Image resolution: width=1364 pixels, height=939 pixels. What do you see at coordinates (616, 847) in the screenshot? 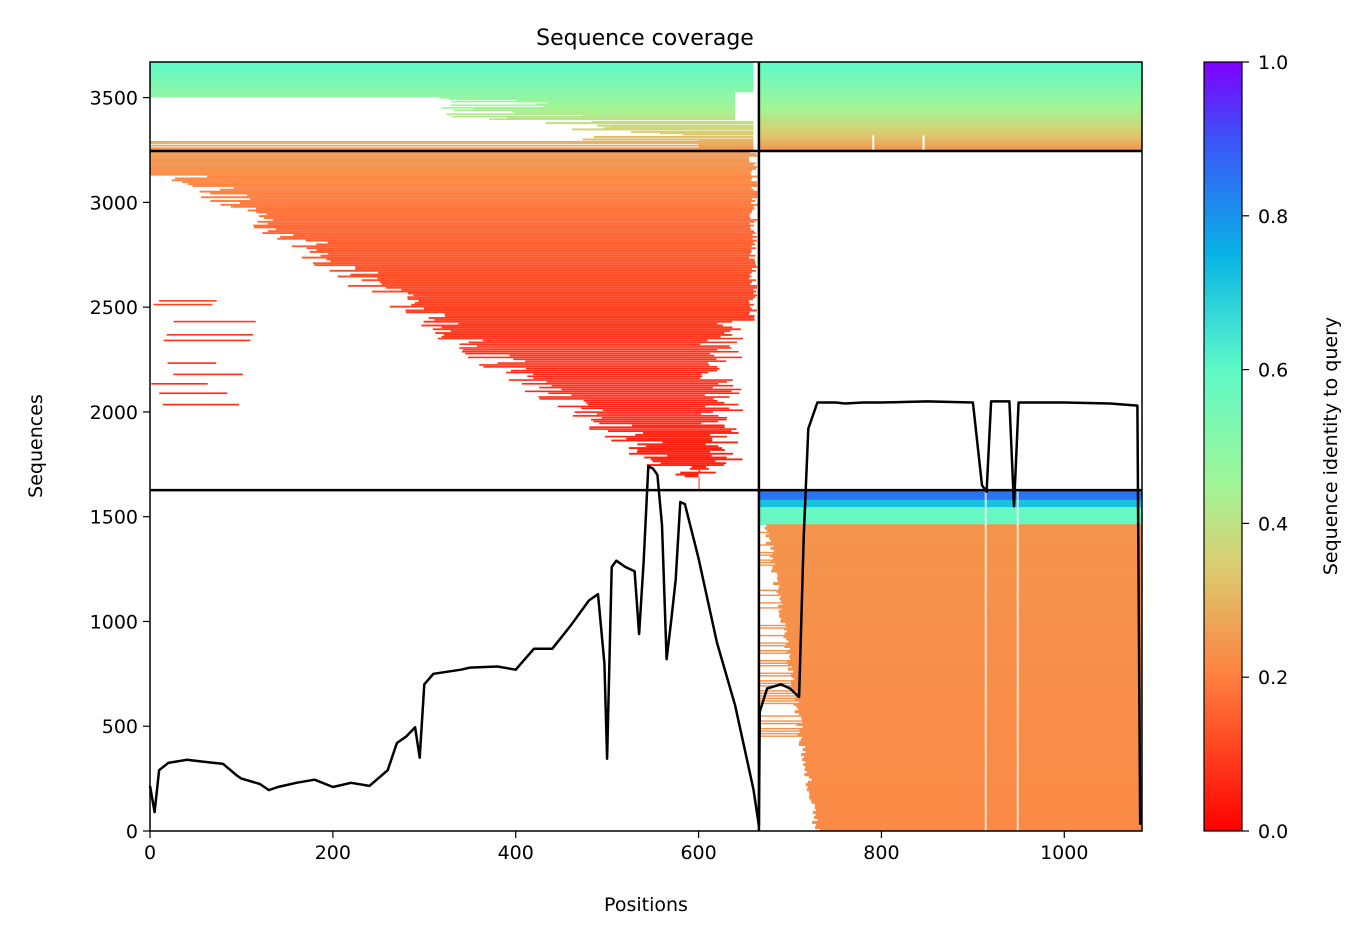
I see `x-axis: 0 200 400 600 800 1000` at bounding box center [616, 847].